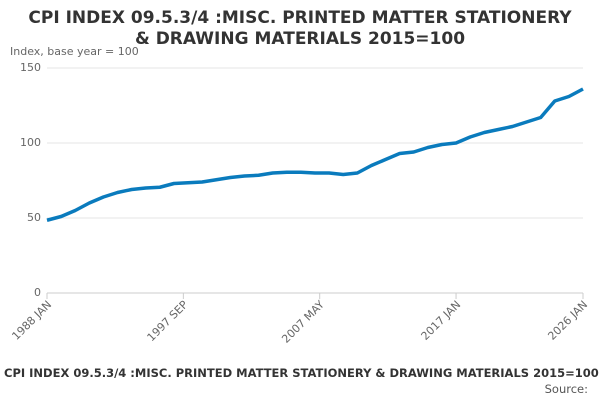  What do you see at coordinates (30, 67) in the screenshot?
I see `y-tick-label: 150` at bounding box center [30, 67].